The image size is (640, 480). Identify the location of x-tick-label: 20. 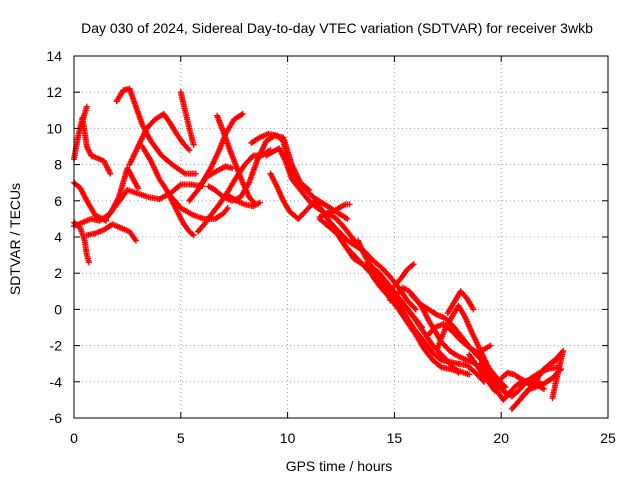
(501, 438).